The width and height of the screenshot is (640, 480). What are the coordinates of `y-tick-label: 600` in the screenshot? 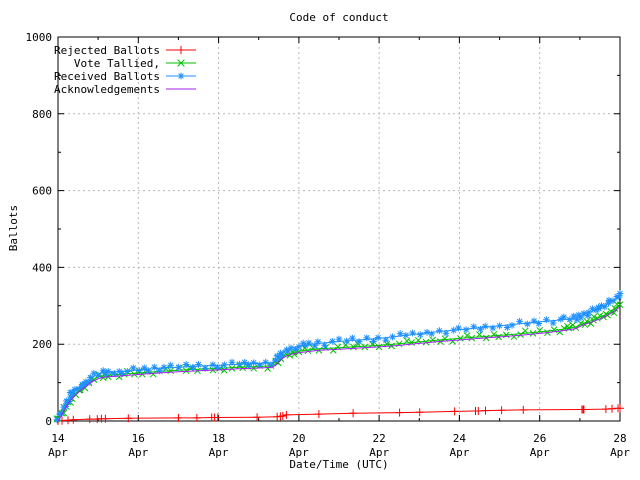 It's located at (42, 191).